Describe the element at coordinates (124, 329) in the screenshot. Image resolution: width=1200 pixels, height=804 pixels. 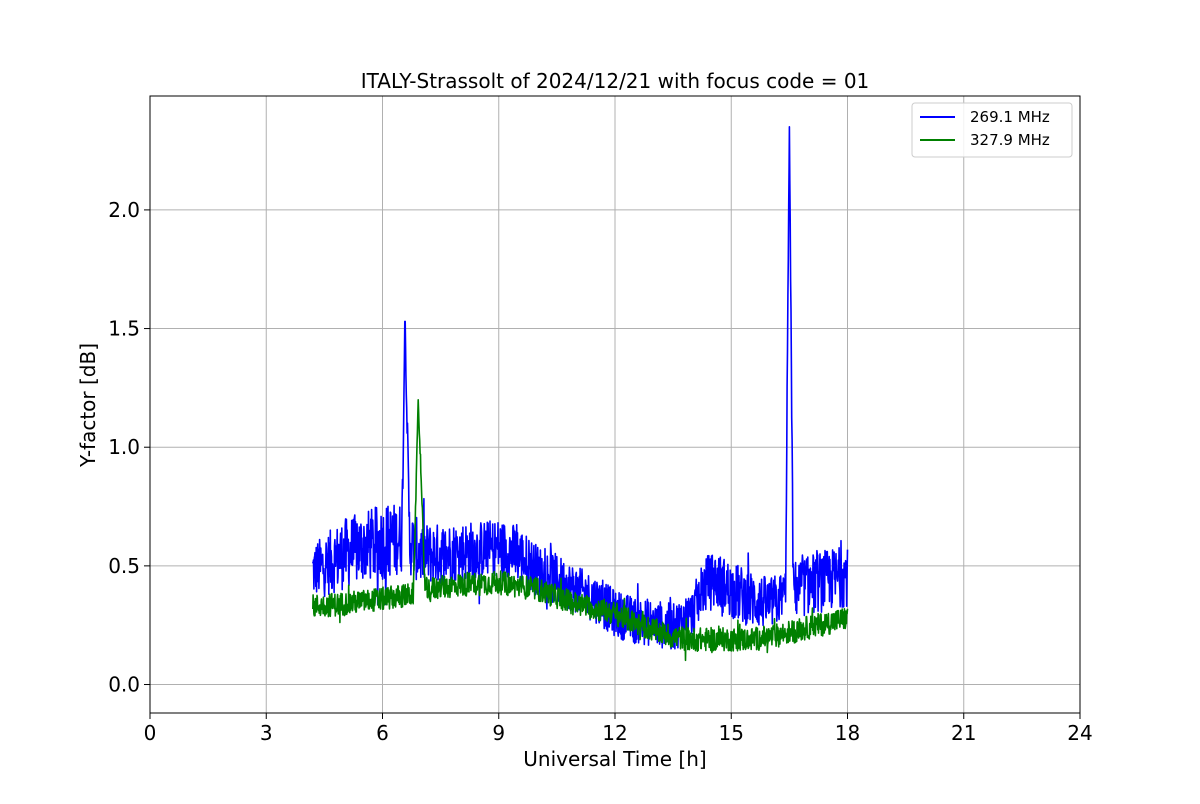
I see `y-tick-label: 1.5` at that location.